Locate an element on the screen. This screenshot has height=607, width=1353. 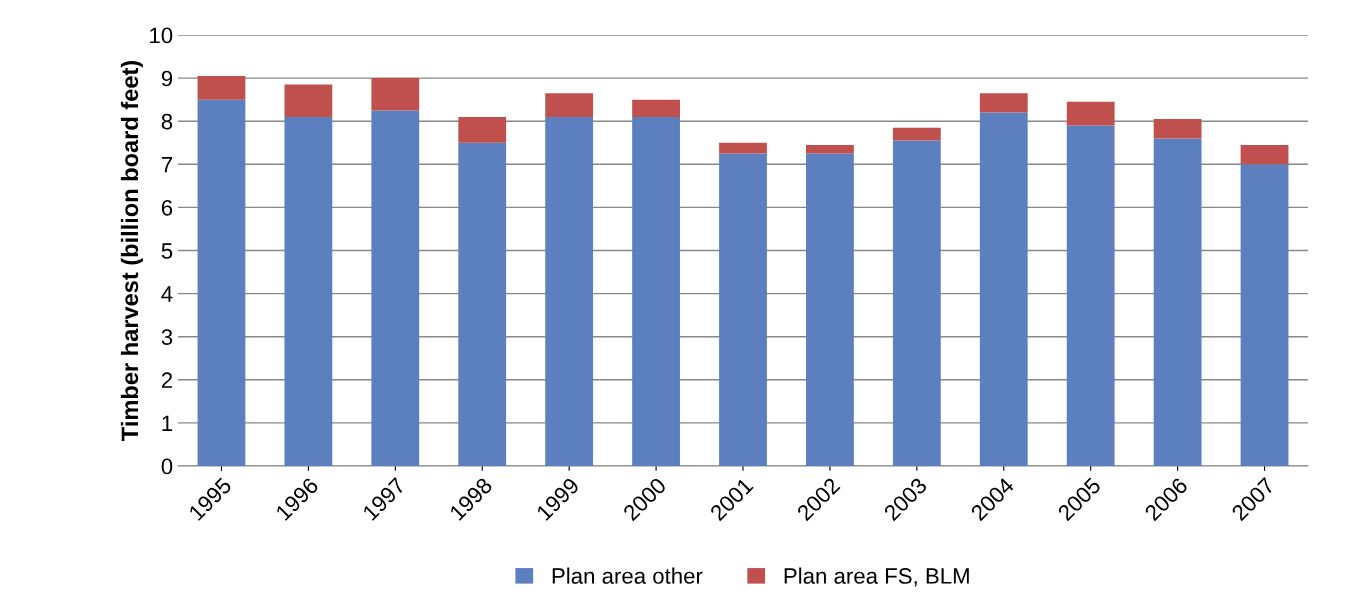
y-tick-label: 4 is located at coordinates (167, 294).